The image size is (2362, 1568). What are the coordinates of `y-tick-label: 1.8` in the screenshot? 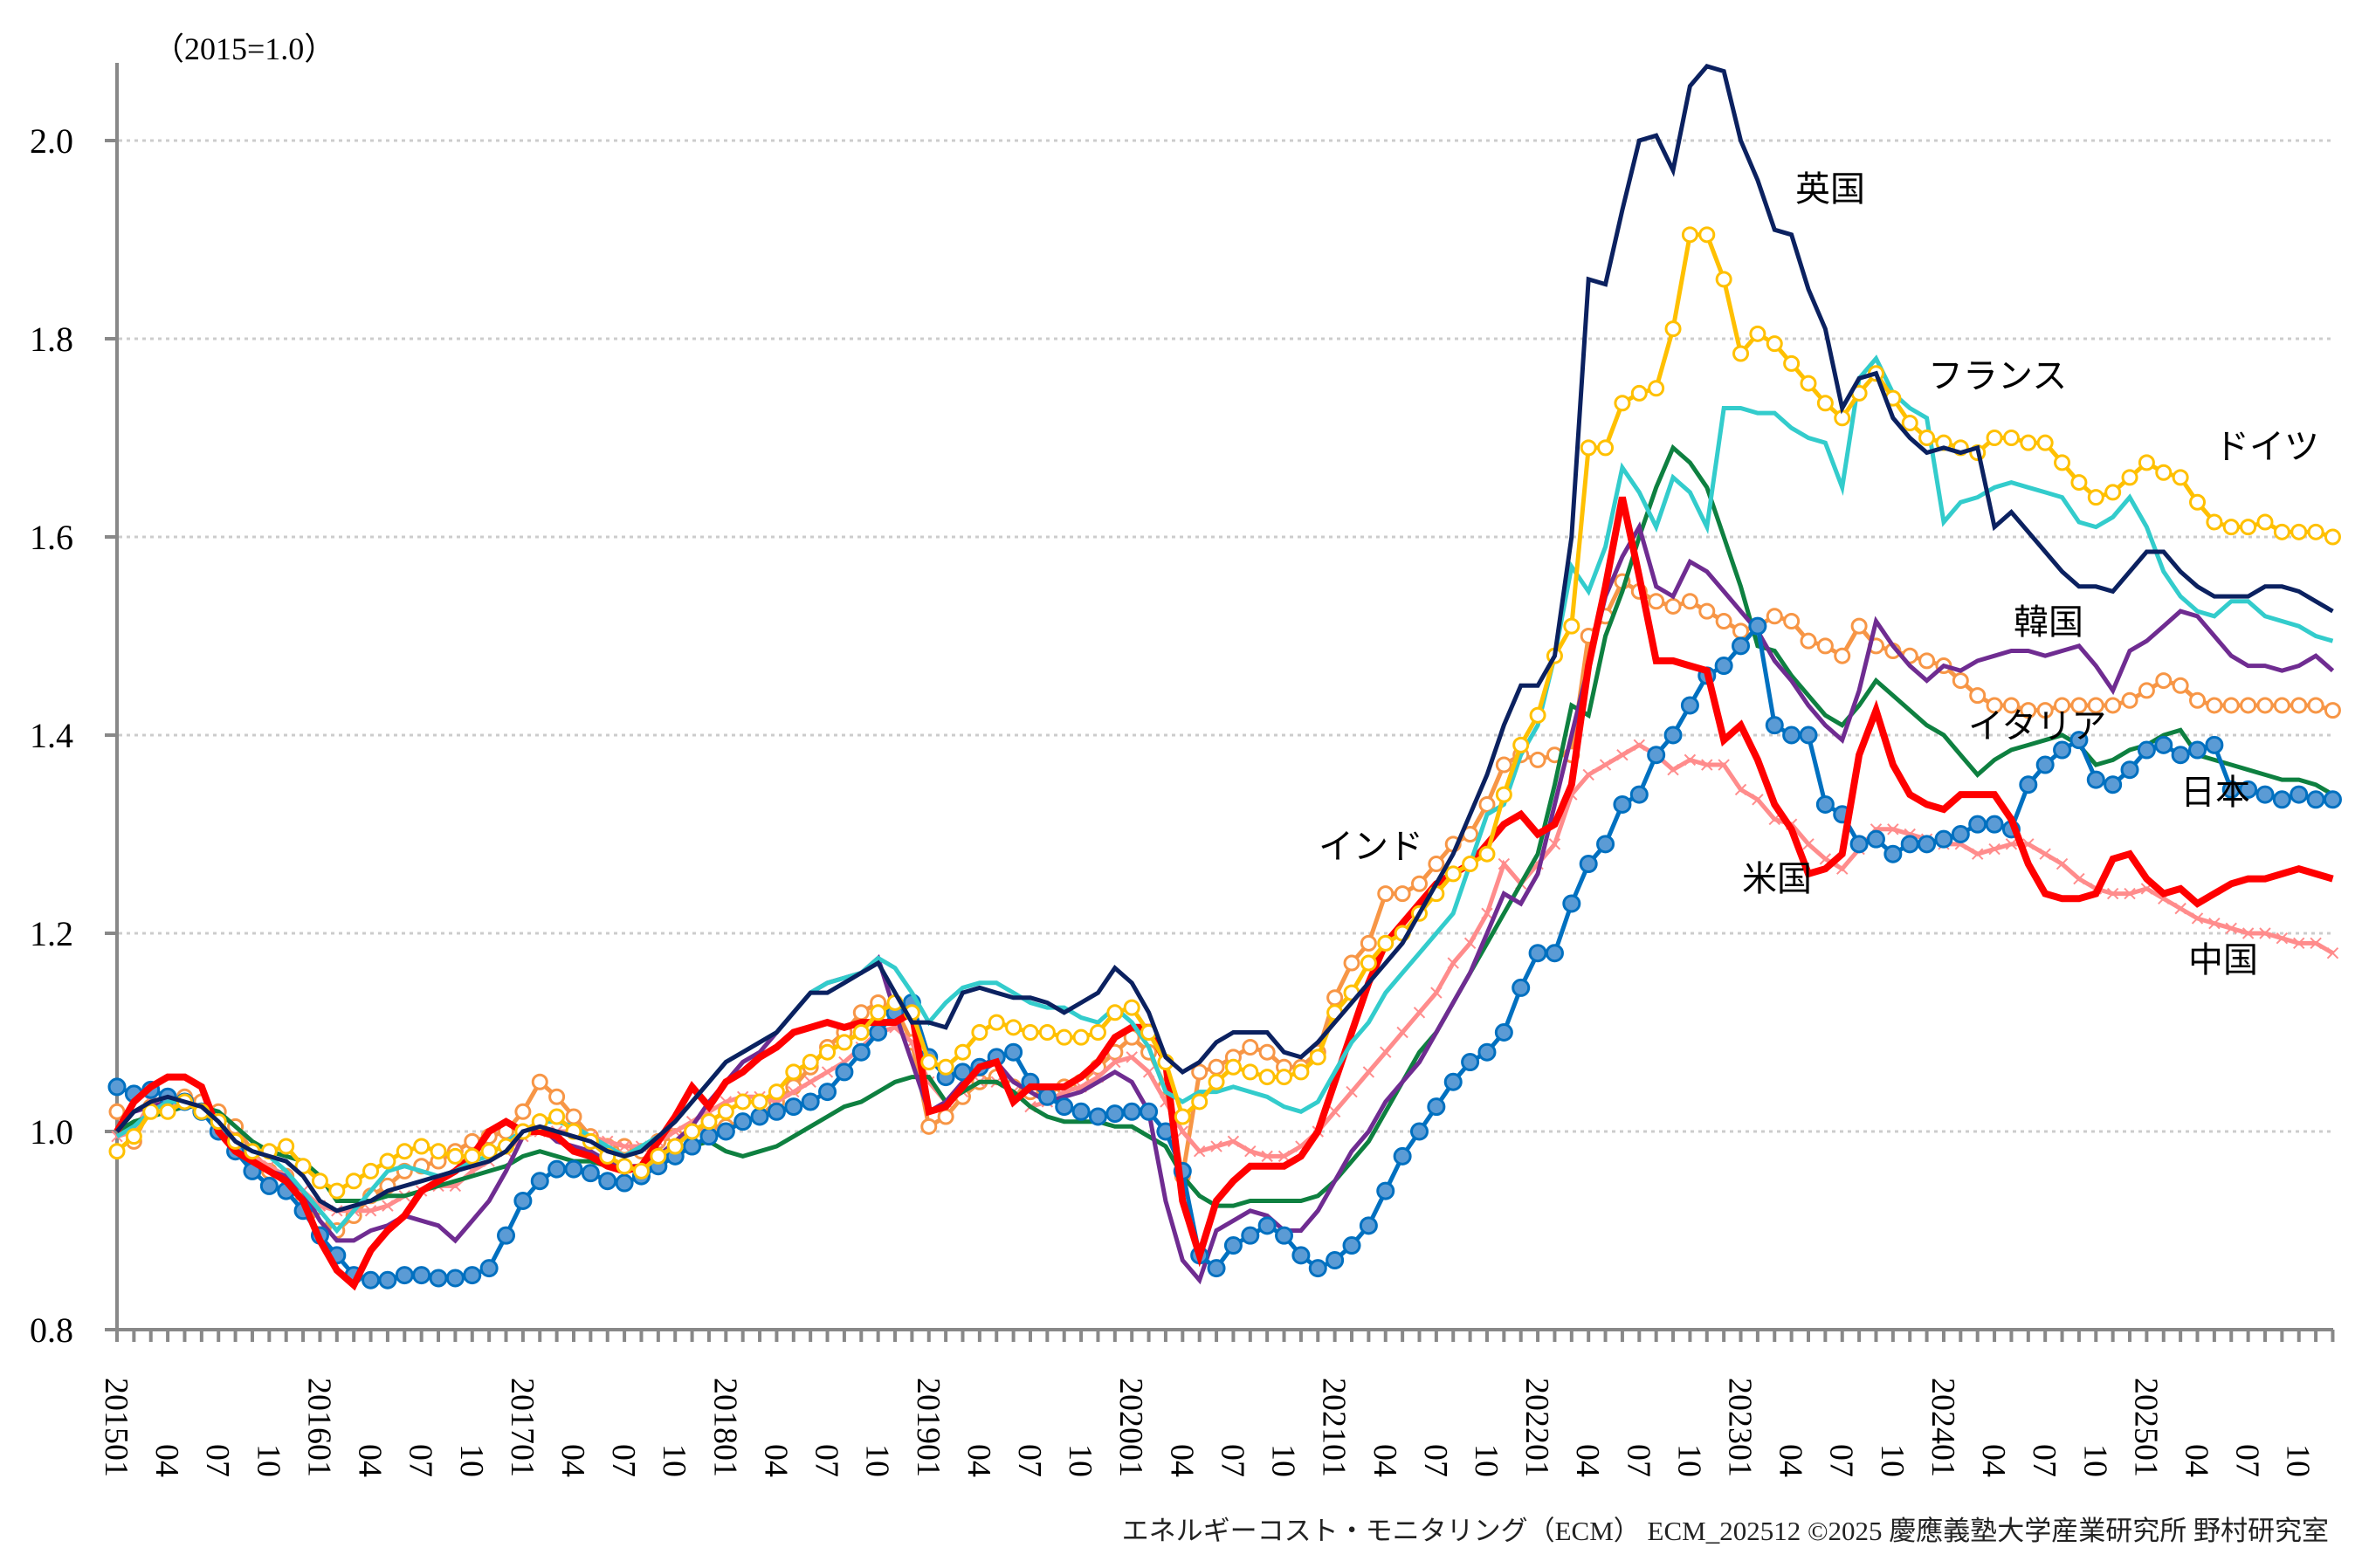 It's located at (51, 339).